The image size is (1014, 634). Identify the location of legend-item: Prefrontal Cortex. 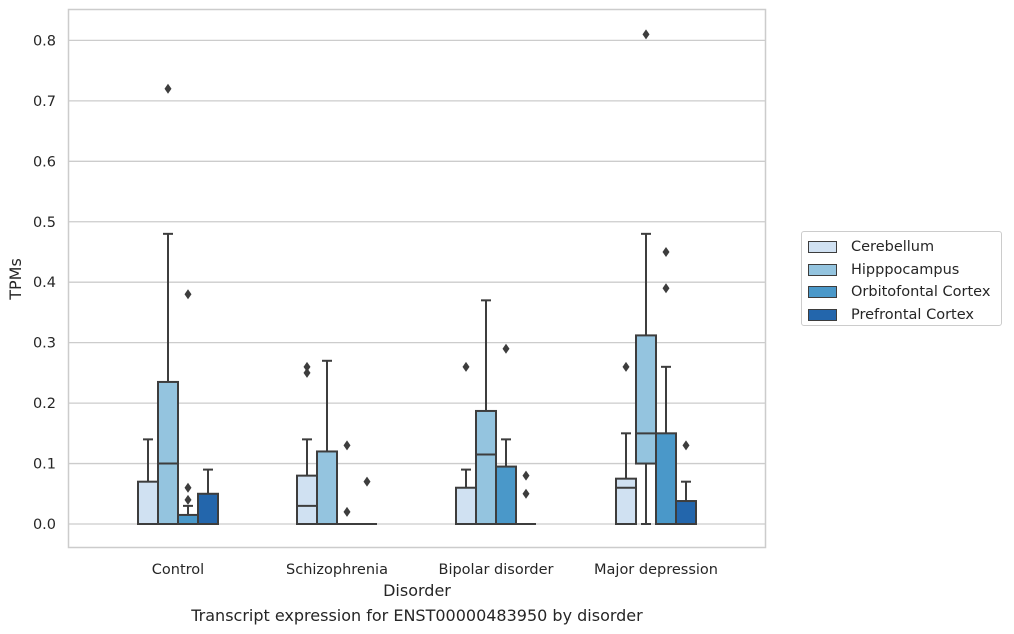
(904, 315).